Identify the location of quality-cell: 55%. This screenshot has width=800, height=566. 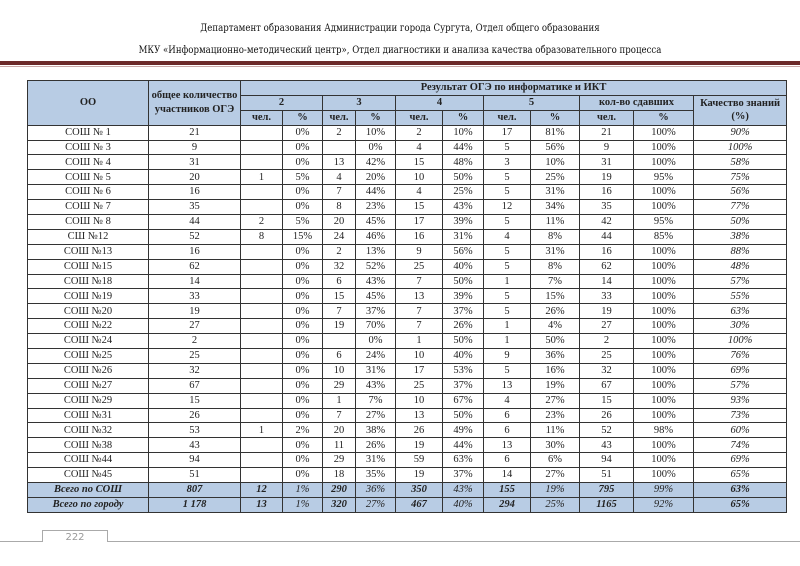
(740, 296).